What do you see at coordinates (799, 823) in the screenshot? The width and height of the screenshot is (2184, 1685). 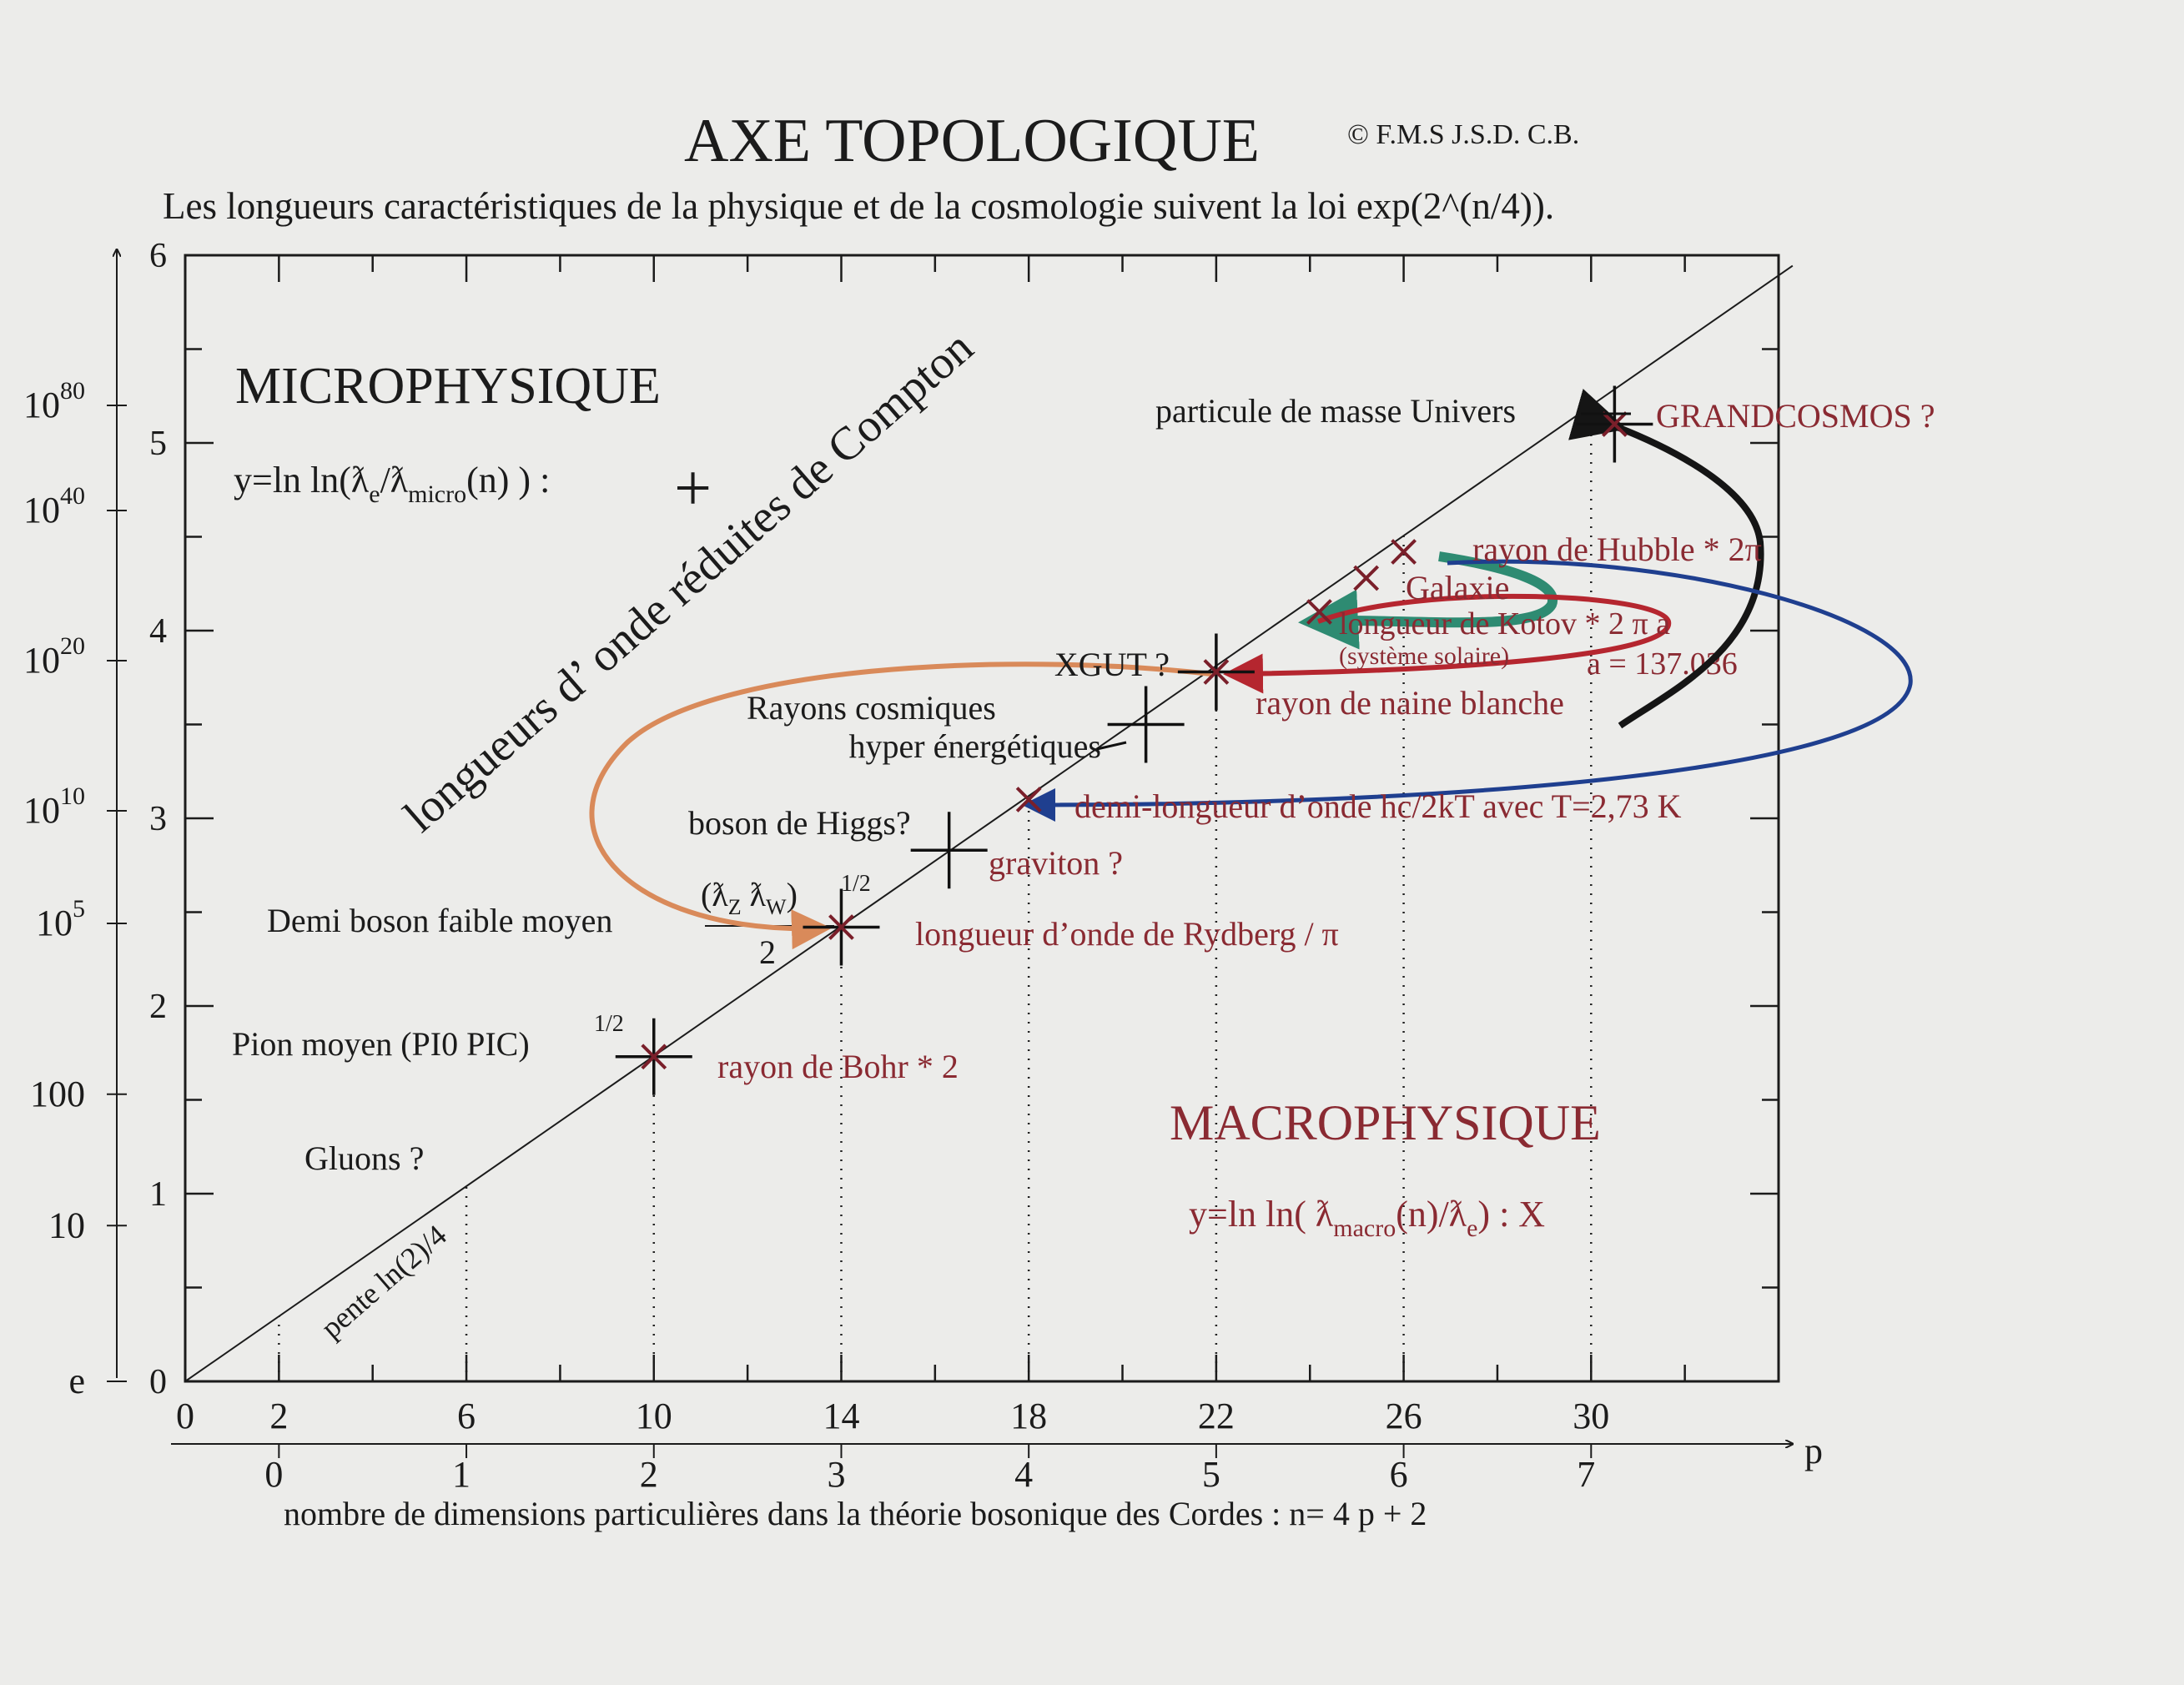 I see `higgs-label: boson de Higgs?` at bounding box center [799, 823].